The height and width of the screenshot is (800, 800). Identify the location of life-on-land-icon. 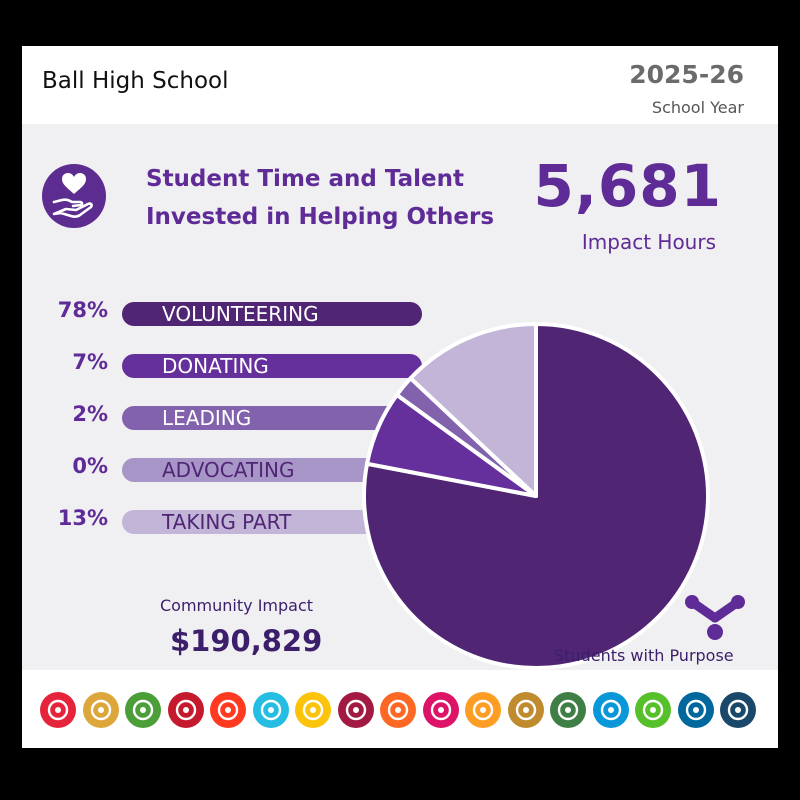
(653, 710).